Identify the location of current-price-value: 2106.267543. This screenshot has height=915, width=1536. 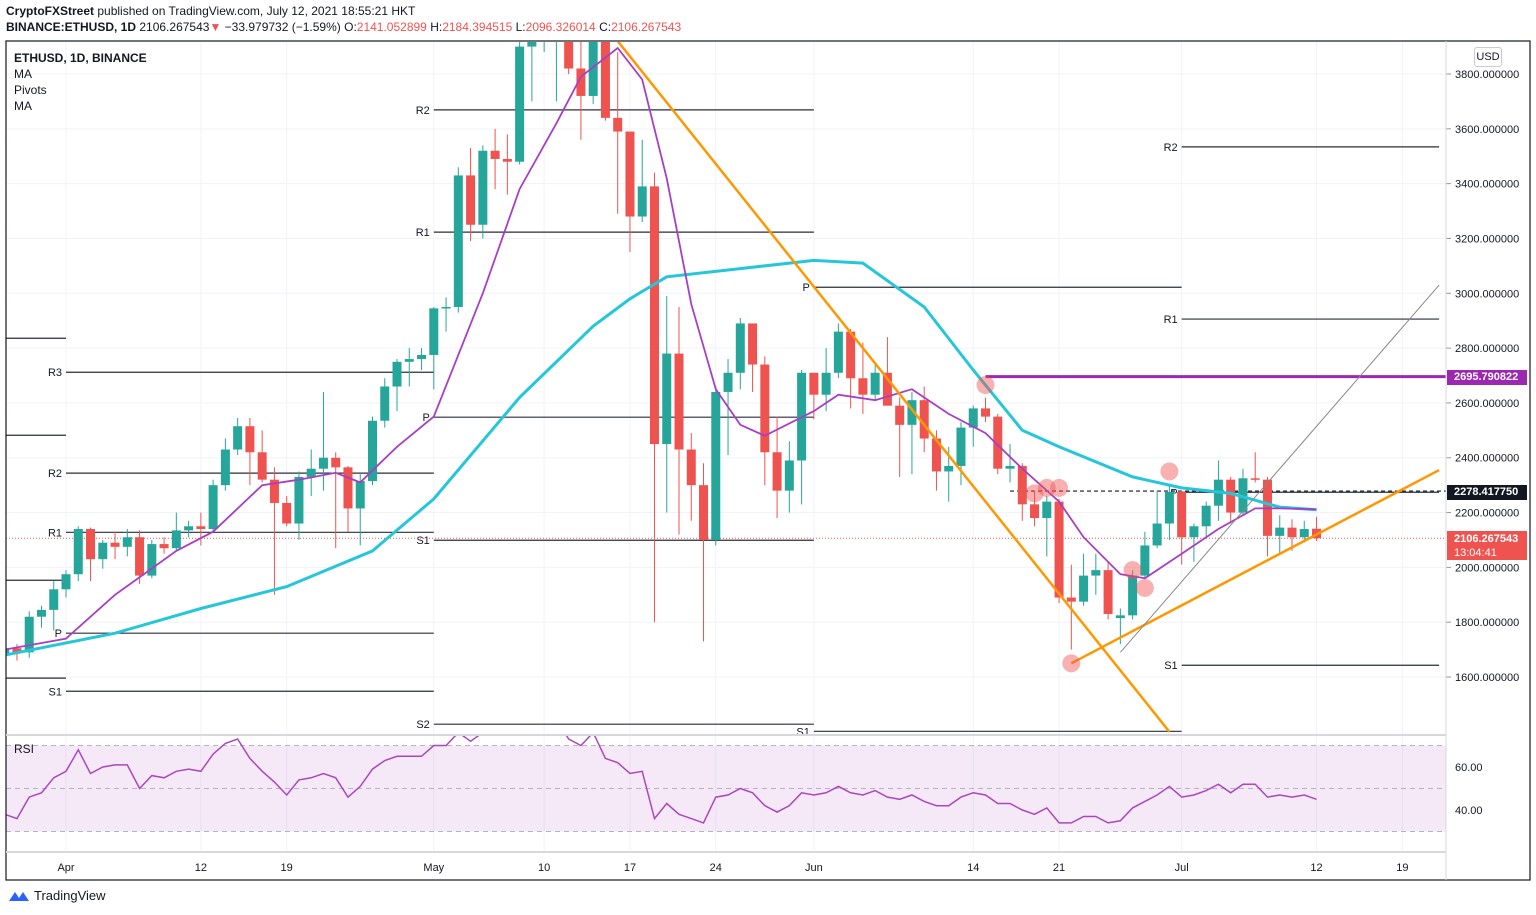
(1486, 539).